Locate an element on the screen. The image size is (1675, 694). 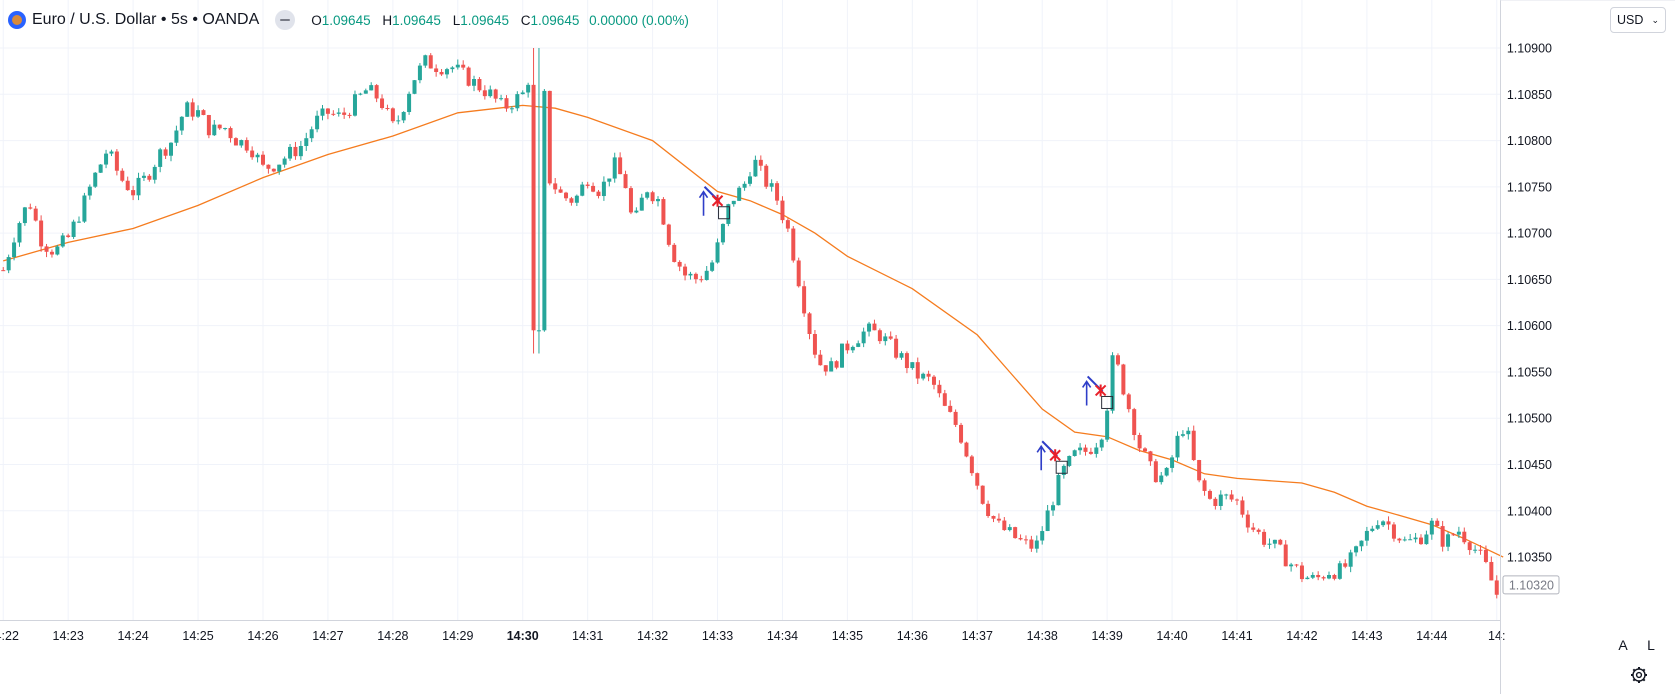
y-tick-label: 1.10700 is located at coordinates (1529, 234).